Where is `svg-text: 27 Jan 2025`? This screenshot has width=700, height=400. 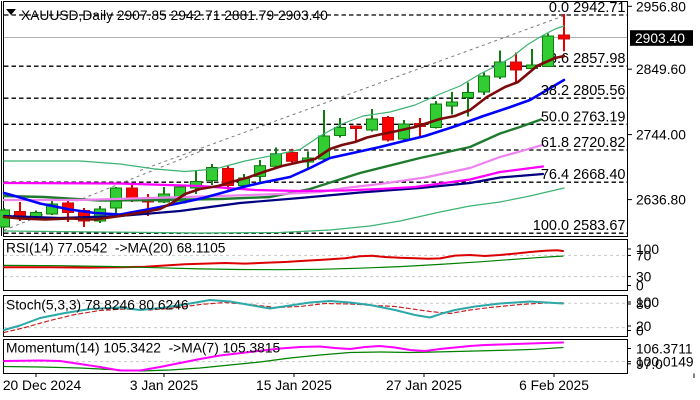
svg-text: 27 Jan 2025 is located at coordinates (424, 385).